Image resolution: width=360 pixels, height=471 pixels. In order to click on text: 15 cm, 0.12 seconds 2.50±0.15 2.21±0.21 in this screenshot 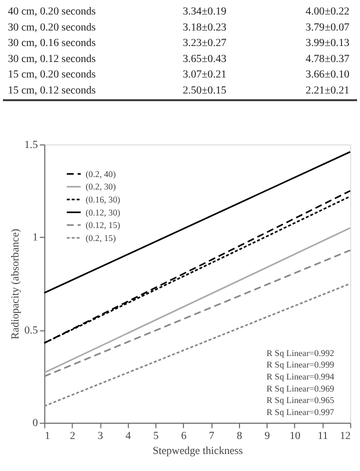, I will do `click(179, 90)`.